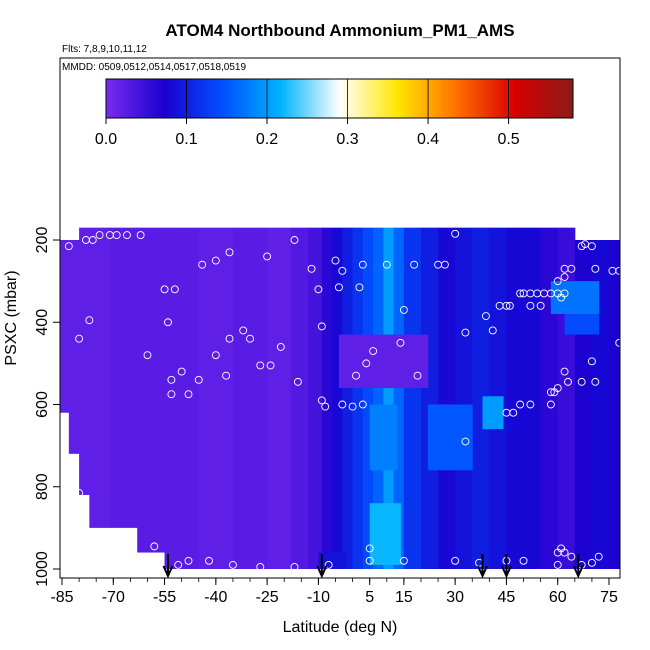 This screenshot has height=650, width=650. I want to click on flights-label: Flts: 7,8,9,10,11,12, so click(104, 49).